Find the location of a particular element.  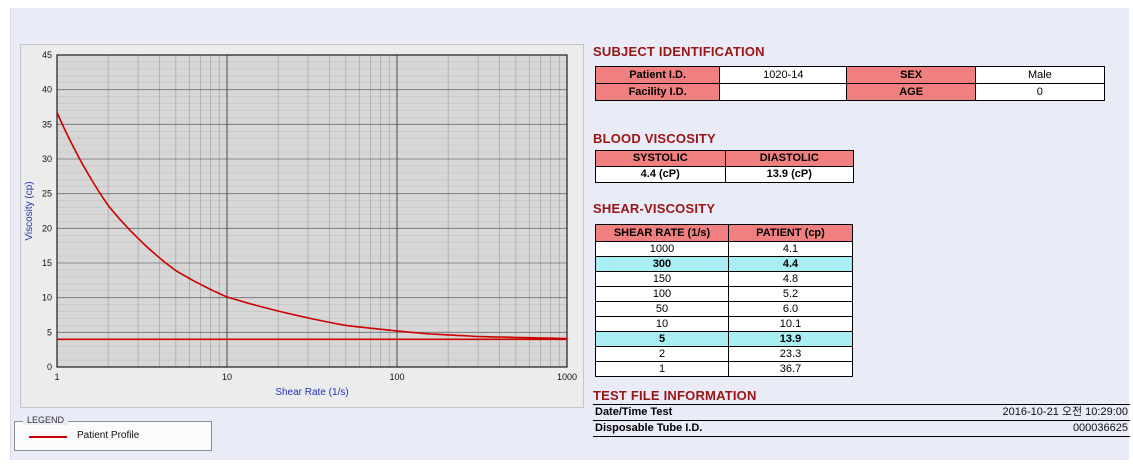

facility-id-label: Facility I.D. is located at coordinates (657, 92).